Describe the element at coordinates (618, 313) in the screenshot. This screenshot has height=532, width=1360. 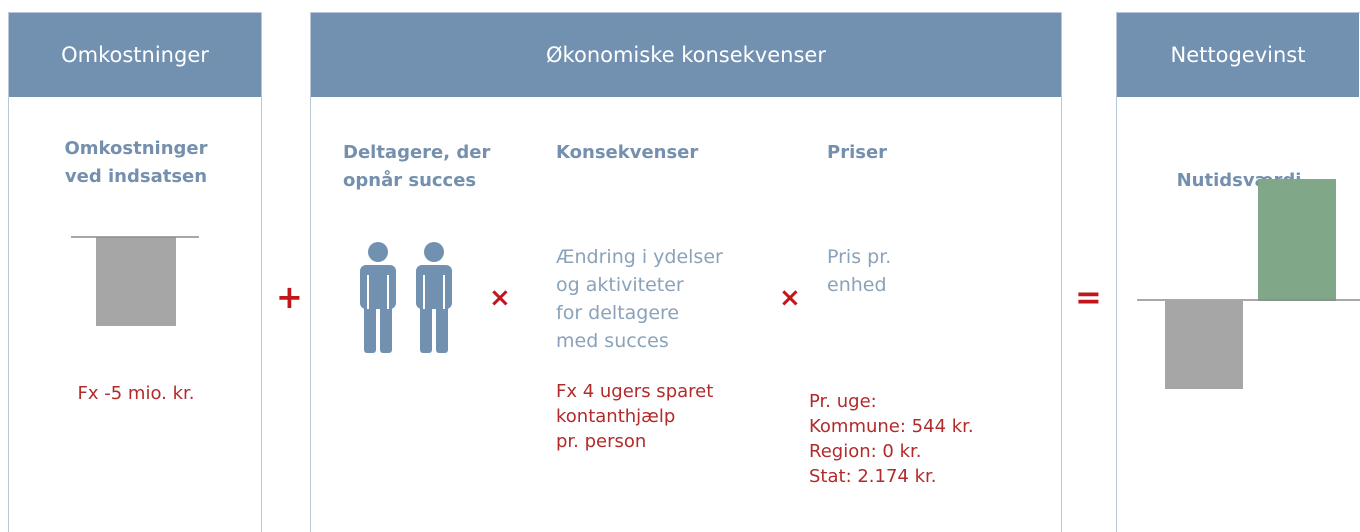
I see `line: for deltagere` at that location.